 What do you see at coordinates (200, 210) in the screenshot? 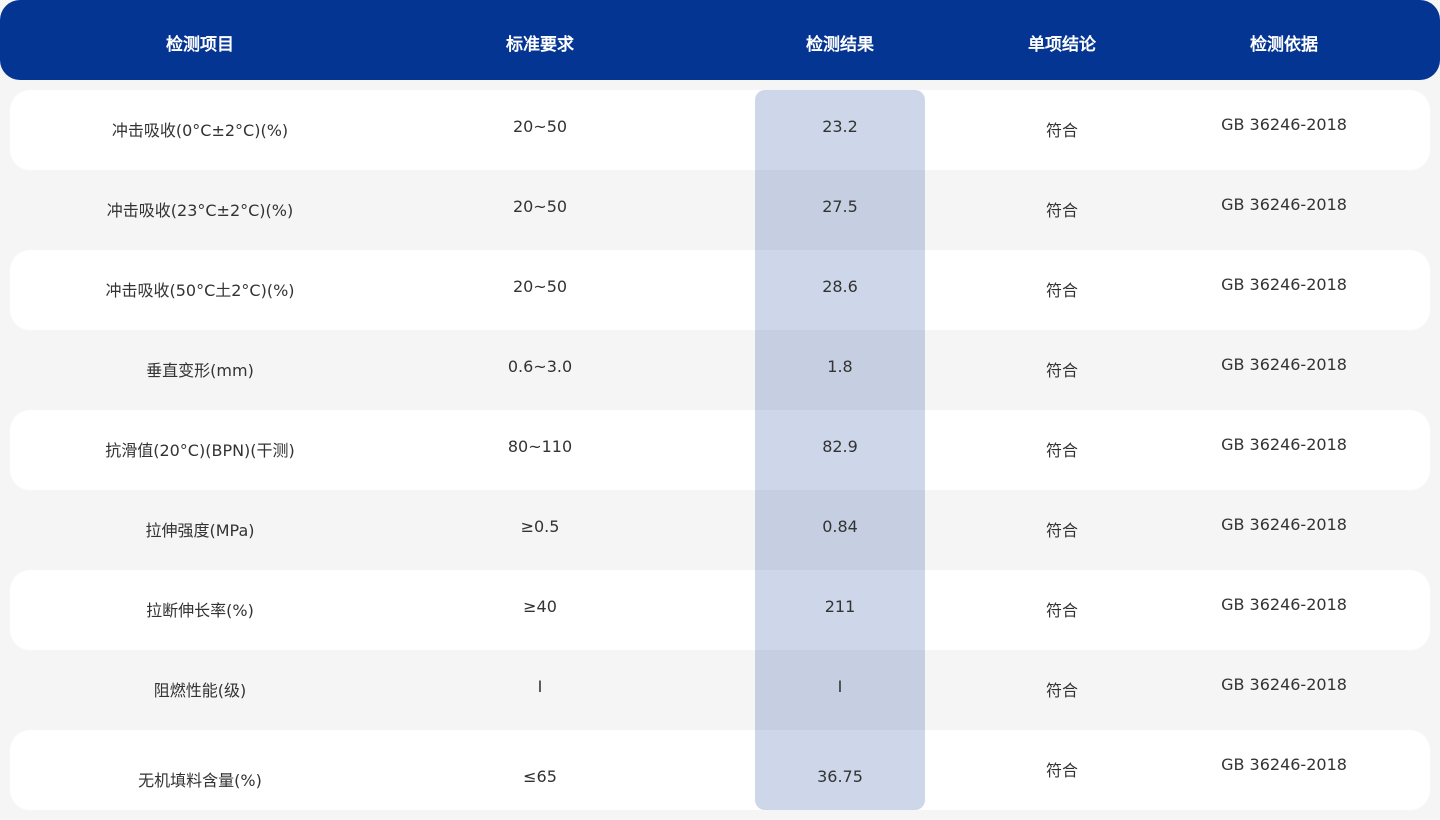
I see `cell-item: 冲击吸收(23°C±2°C)(%)` at bounding box center [200, 210].